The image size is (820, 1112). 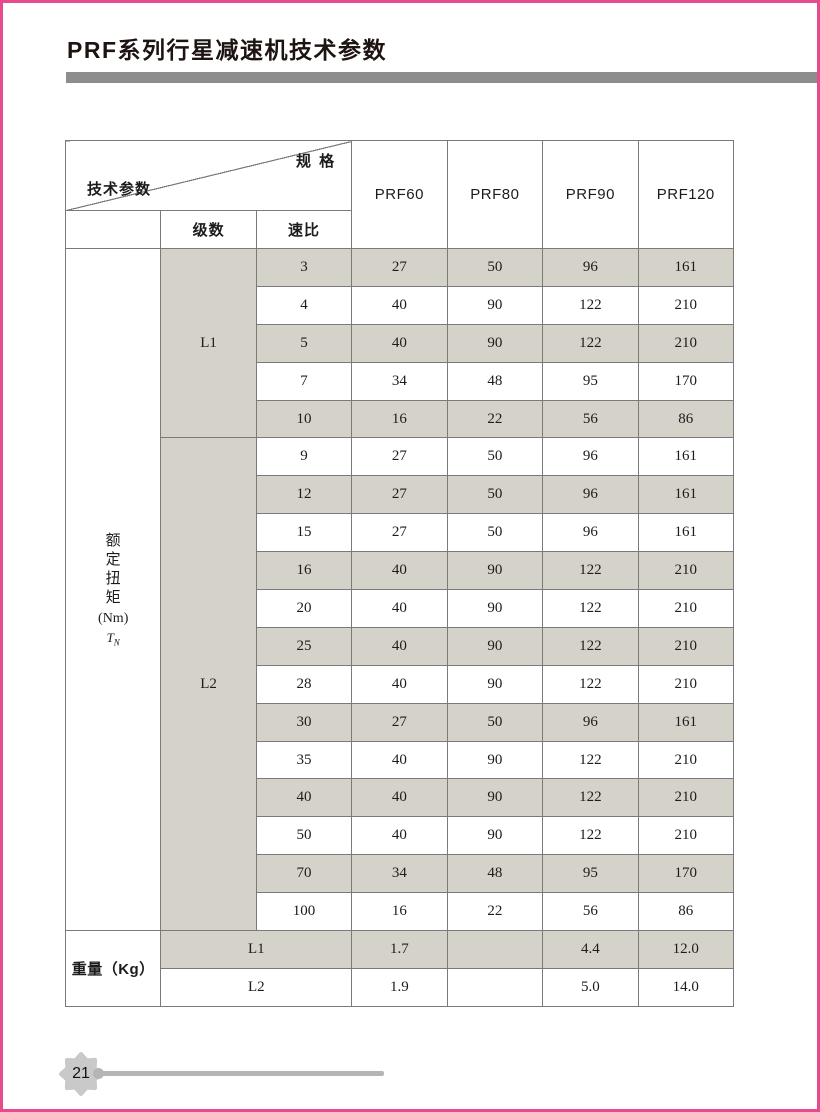 What do you see at coordinates (256, 950) in the screenshot?
I see `weight-stage-cell-L1: L1` at bounding box center [256, 950].